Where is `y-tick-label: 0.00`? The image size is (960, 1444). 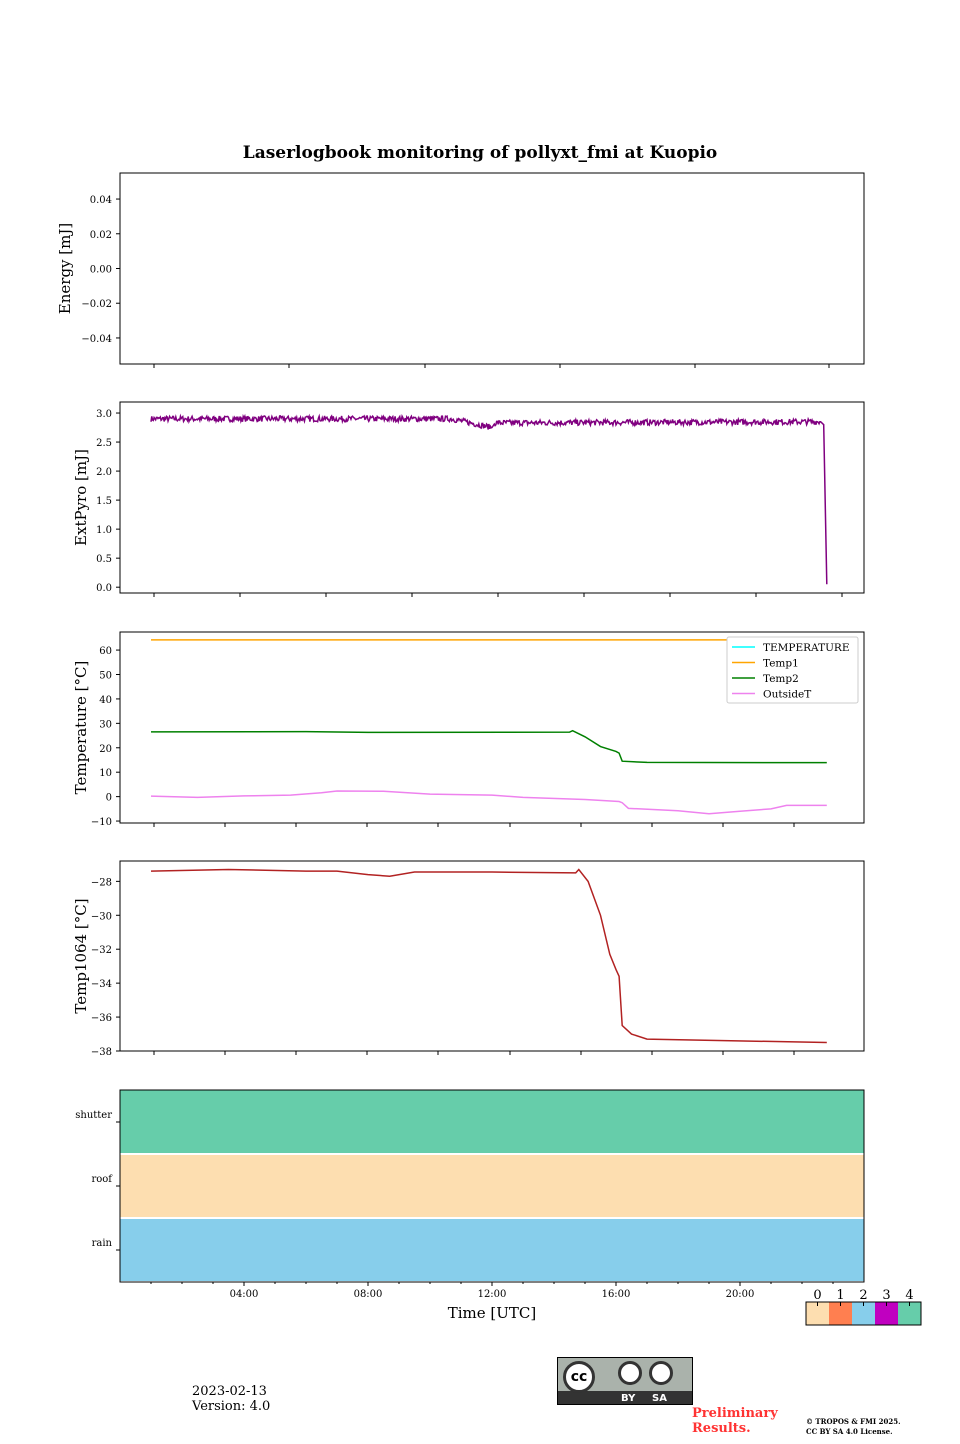 y-tick-label: 0.00 is located at coordinates (101, 270).